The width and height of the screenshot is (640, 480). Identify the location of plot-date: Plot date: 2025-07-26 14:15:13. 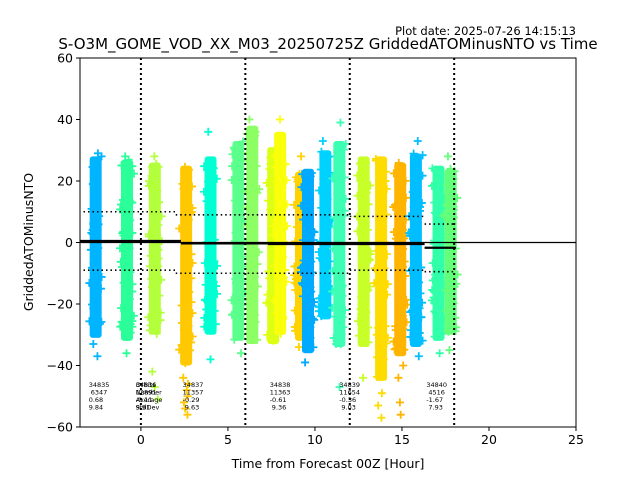
(485, 31).